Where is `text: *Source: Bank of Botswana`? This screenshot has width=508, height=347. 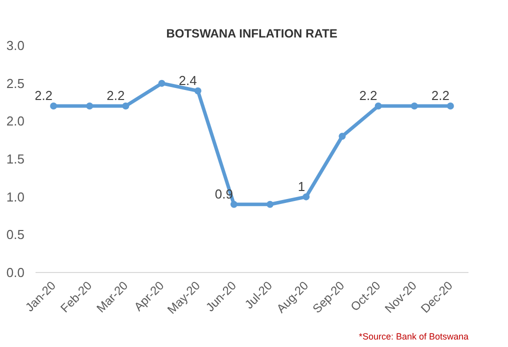 text: *Source: Bank of Botswana is located at coordinates (413, 337).